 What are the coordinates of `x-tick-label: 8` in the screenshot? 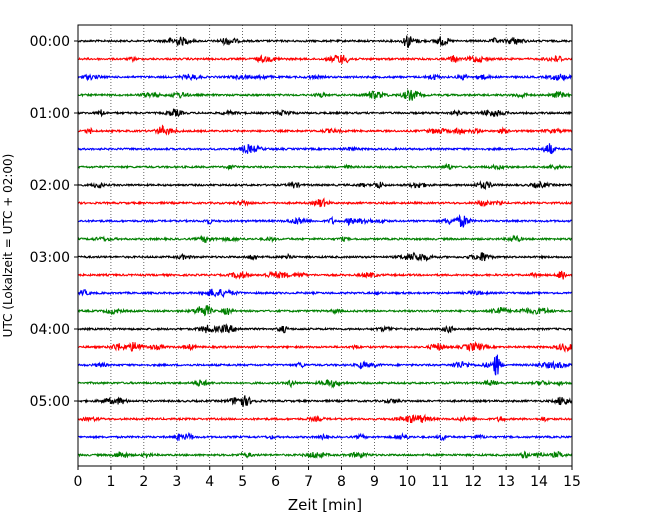 It's located at (341, 482).